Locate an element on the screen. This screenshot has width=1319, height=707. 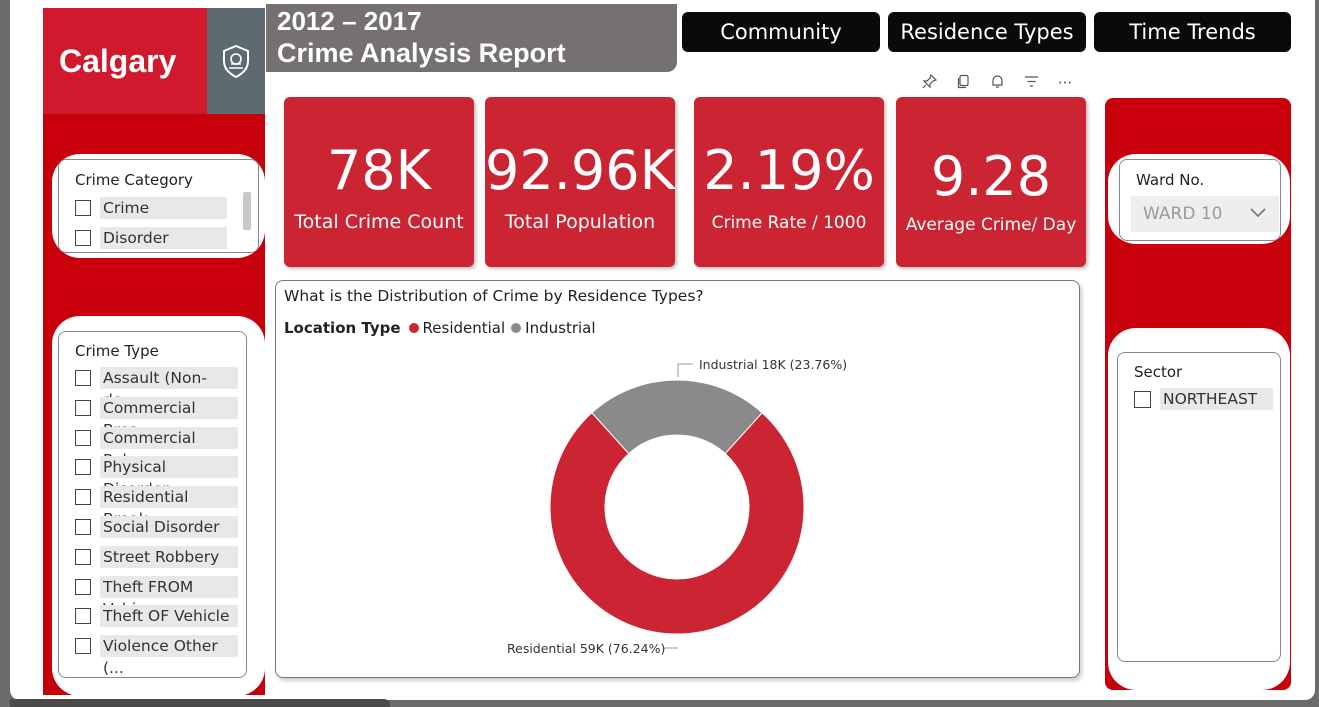
kpi-value: 78K is located at coordinates (379, 170).